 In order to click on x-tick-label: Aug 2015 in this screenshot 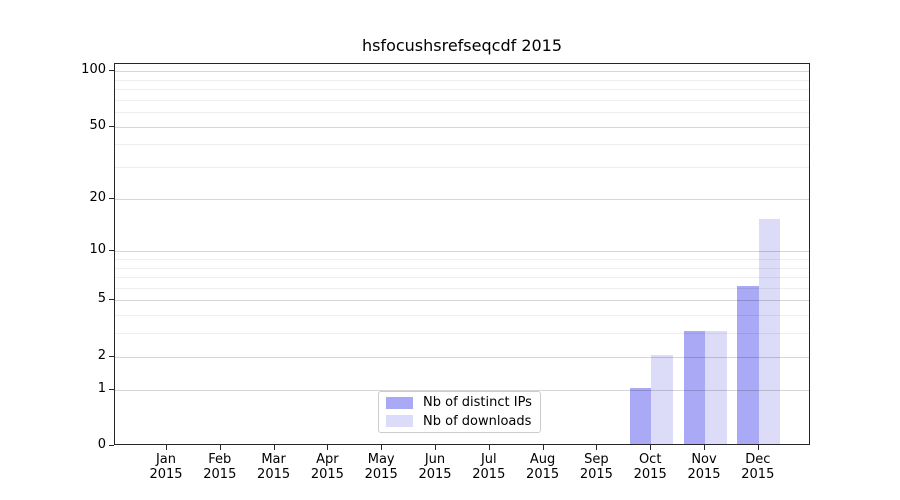, I will do `click(543, 467)`.